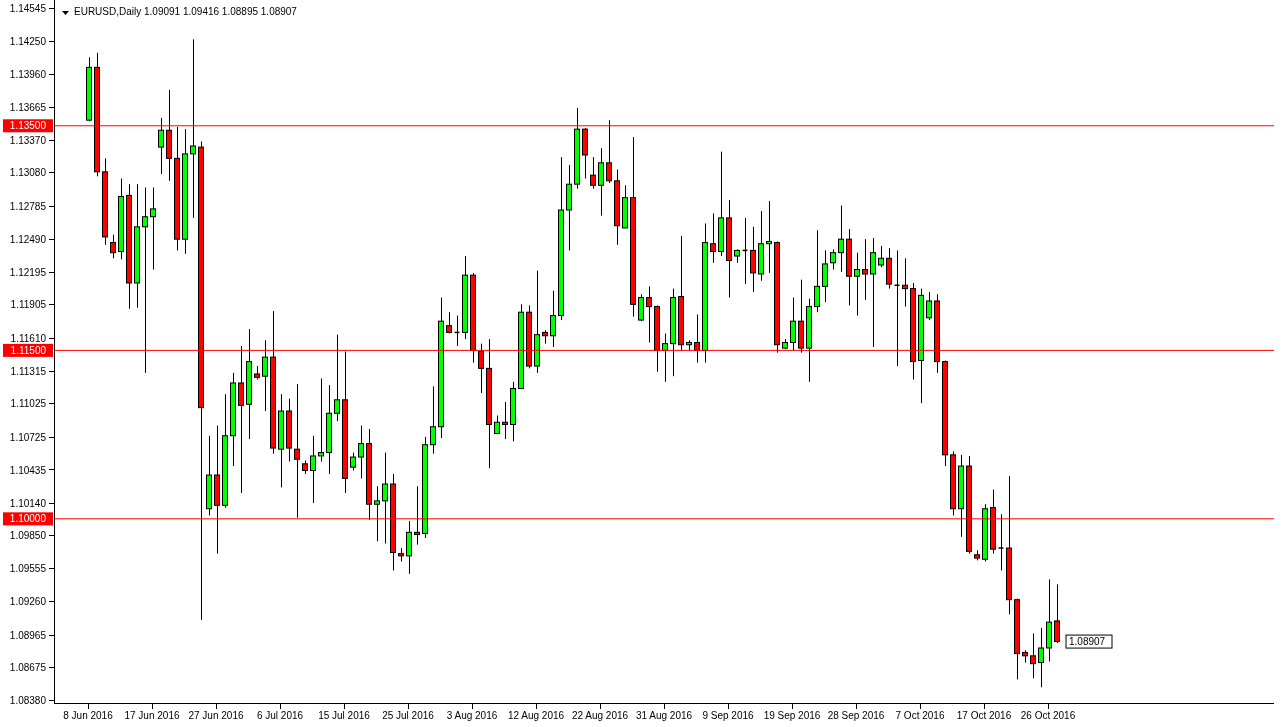 This screenshot has width=1282, height=727. What do you see at coordinates (28, 140) in the screenshot?
I see `y-tick-label: 1.13370` at bounding box center [28, 140].